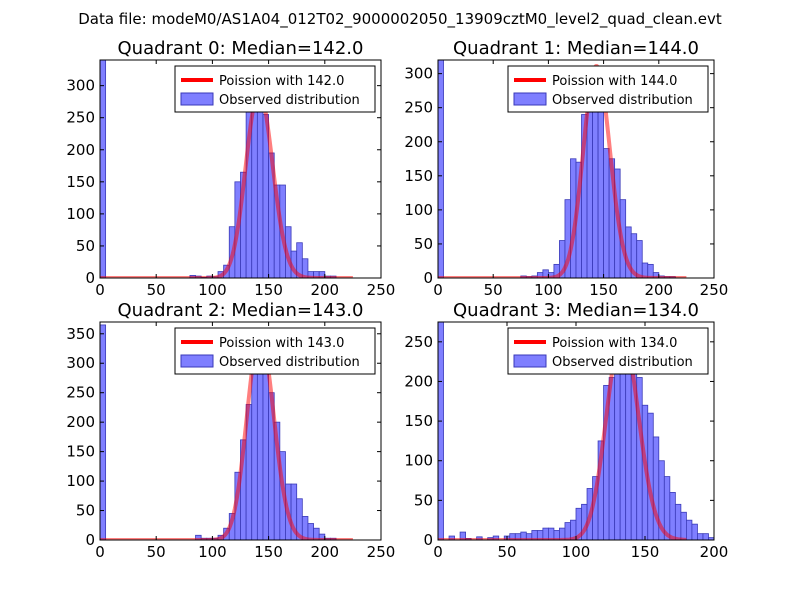 This screenshot has width=800, height=600. I want to click on panel-title: Quadrant 0: Median=142.0, so click(241, 48).